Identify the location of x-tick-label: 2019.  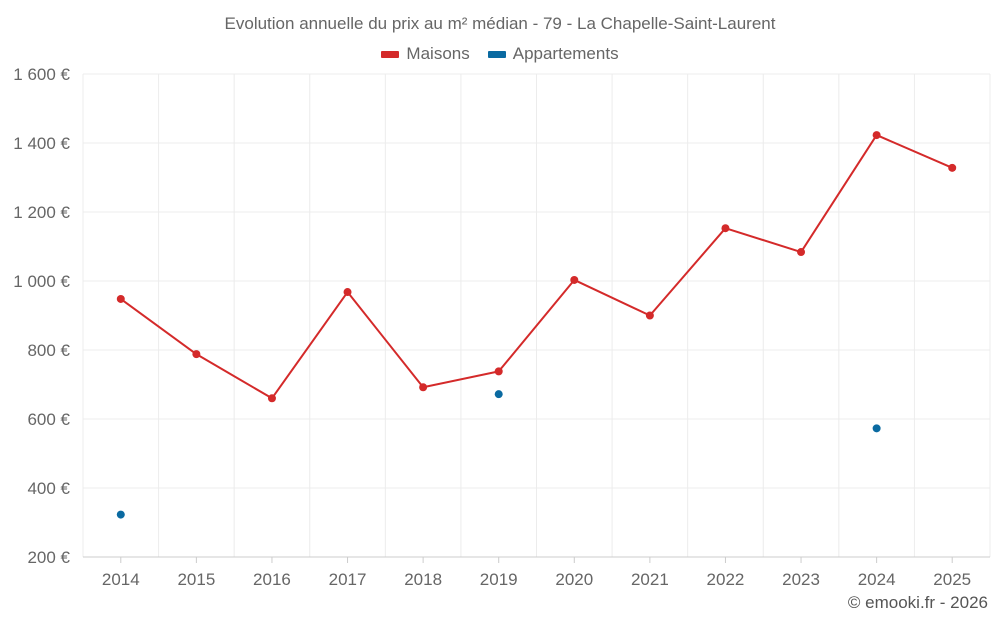
(499, 579).